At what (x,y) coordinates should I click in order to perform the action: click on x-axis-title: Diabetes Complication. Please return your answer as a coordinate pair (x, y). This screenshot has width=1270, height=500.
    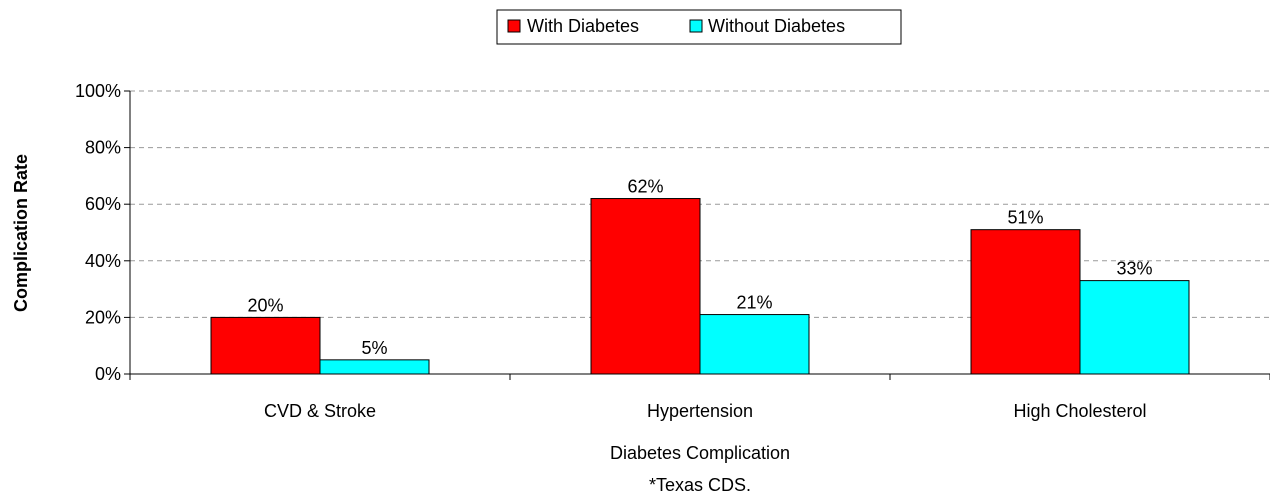
    Looking at the image, I should click on (700, 453).